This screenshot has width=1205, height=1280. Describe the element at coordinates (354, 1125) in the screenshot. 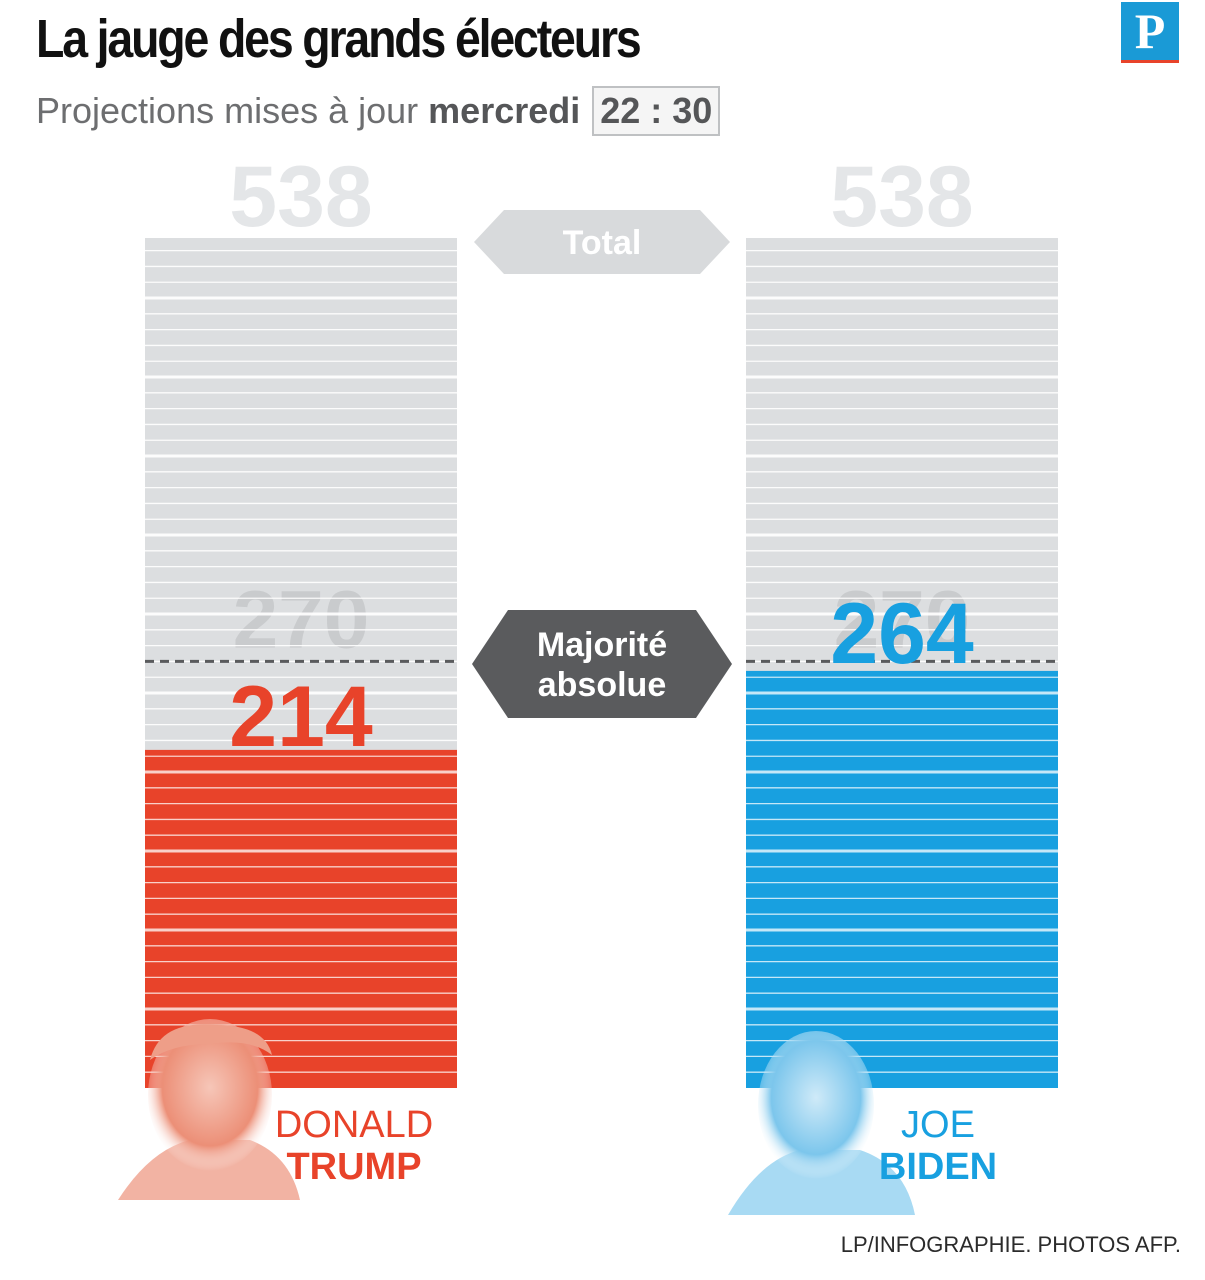

I see `trump-first-name: DONALD` at that location.